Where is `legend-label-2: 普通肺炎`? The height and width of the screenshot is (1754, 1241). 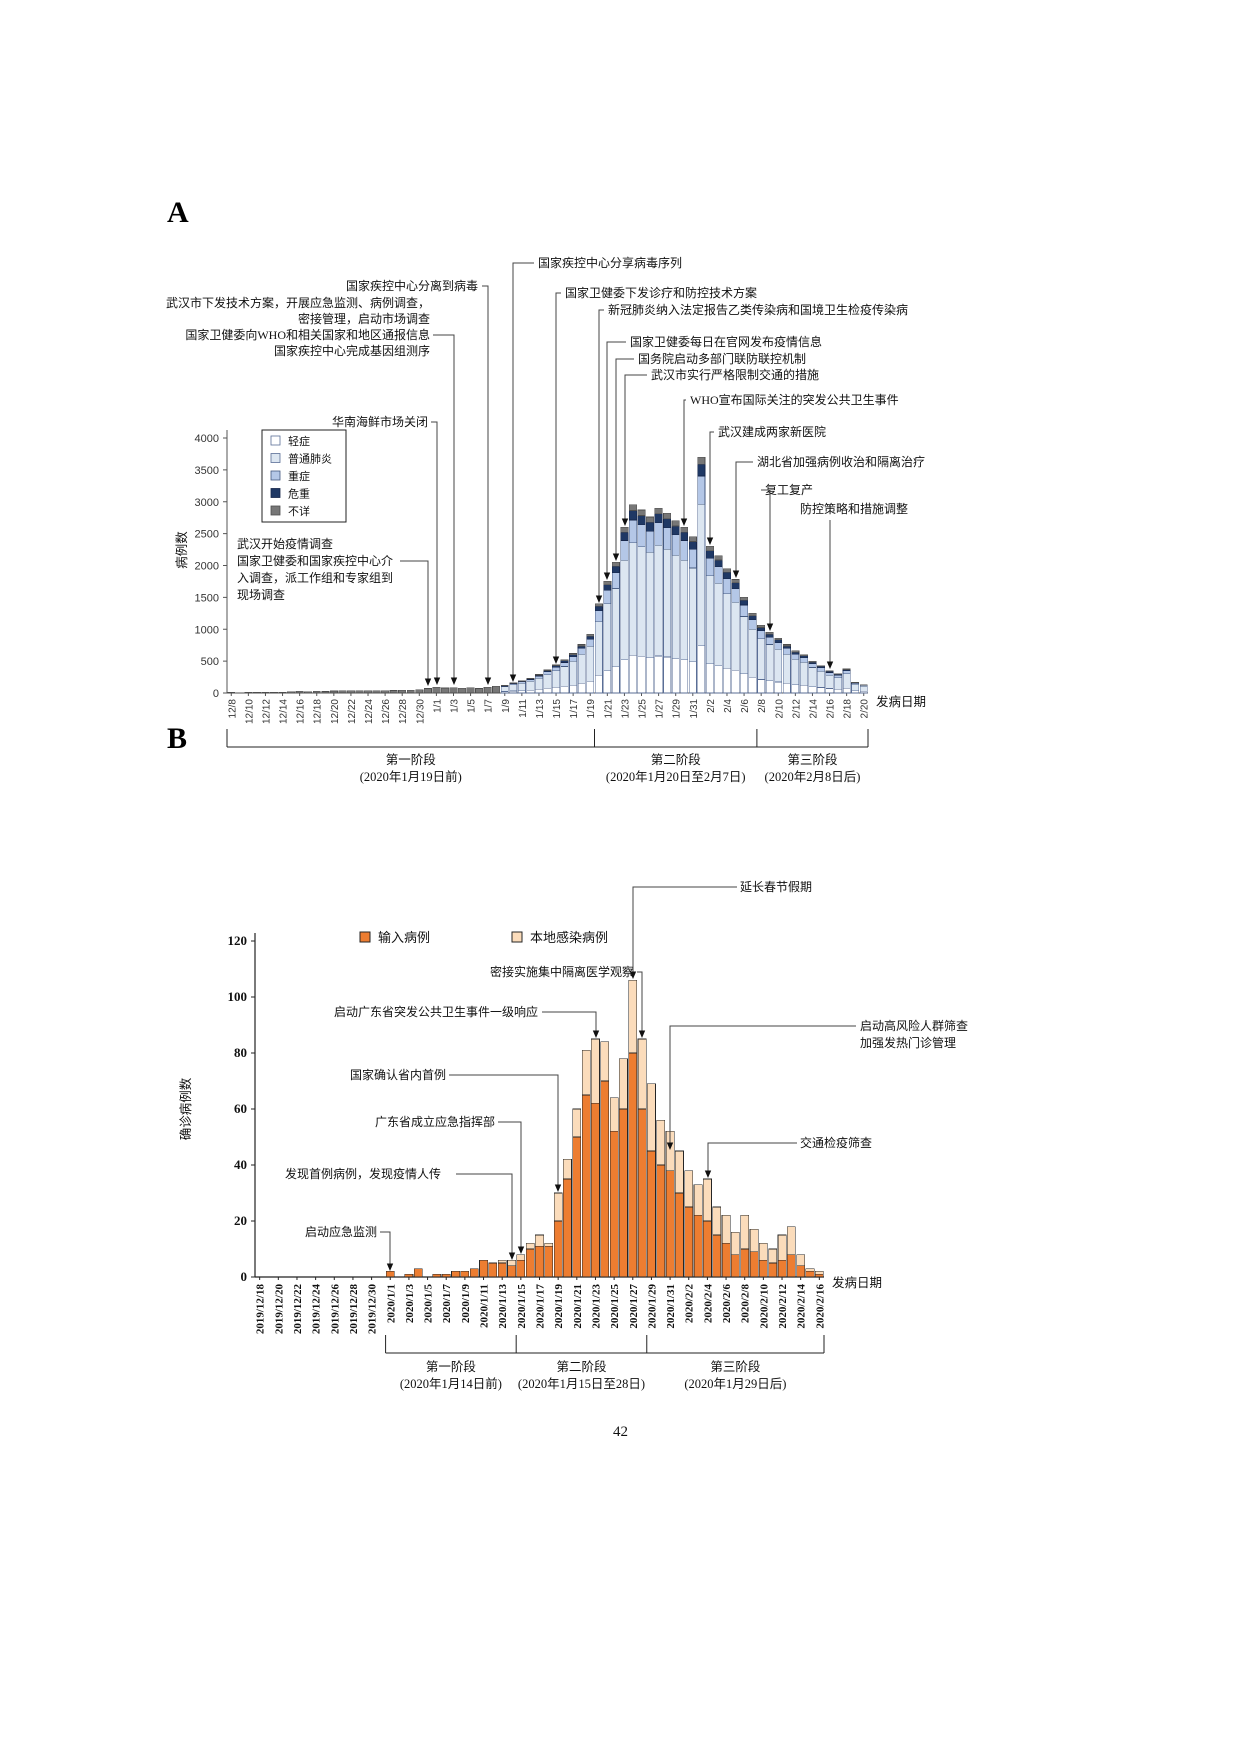 legend-label-2: 普通肺炎 is located at coordinates (310, 459).